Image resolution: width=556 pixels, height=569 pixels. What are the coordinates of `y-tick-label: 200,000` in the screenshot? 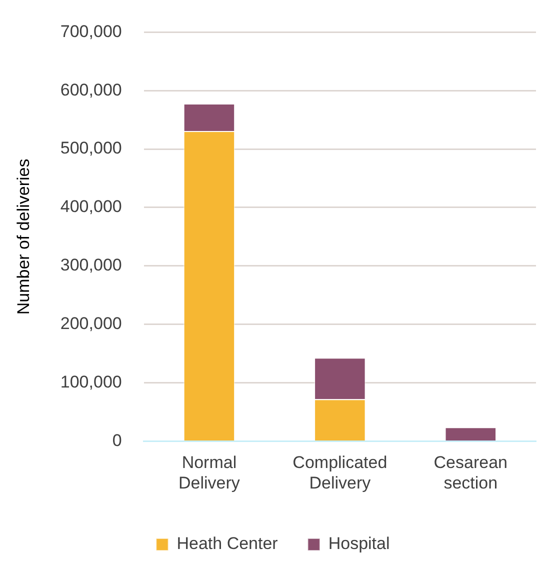 It's located at (91, 324).